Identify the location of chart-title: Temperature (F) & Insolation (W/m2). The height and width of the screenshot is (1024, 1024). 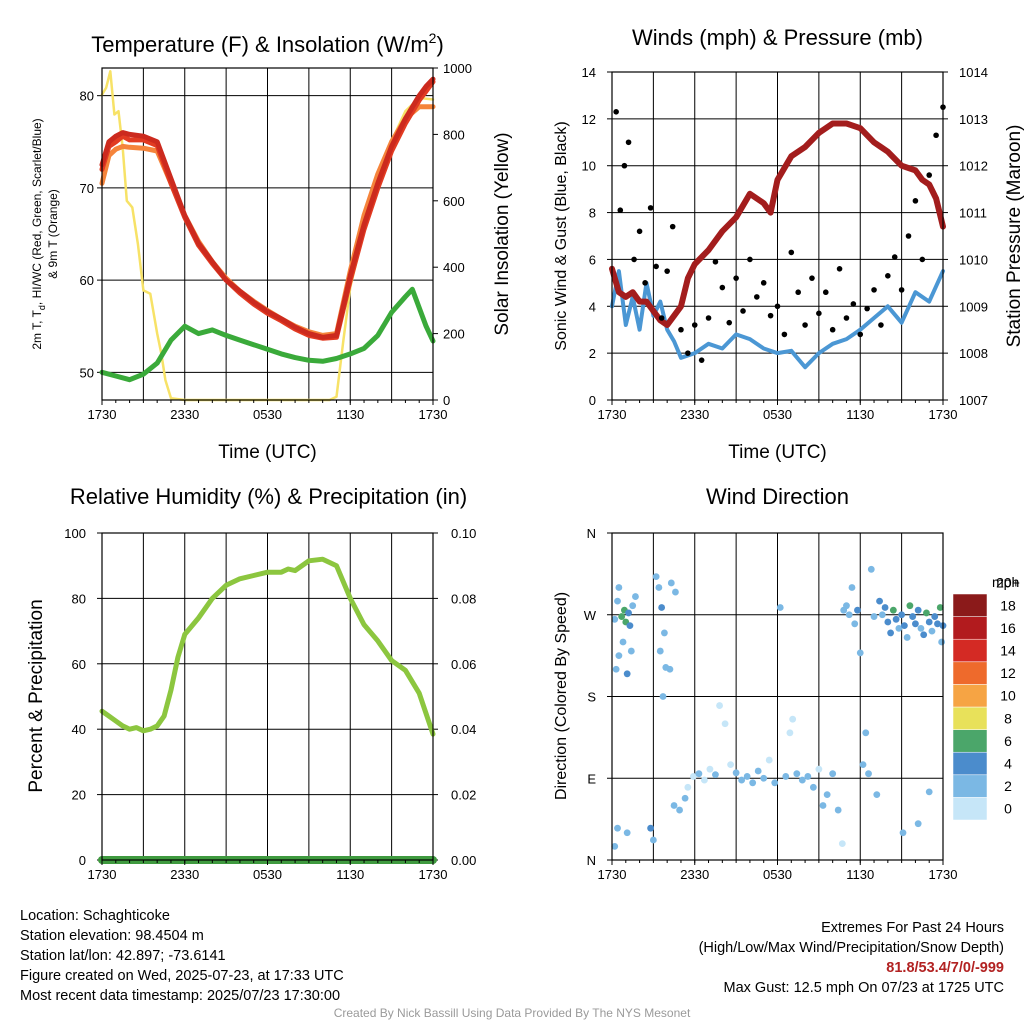
(267, 43).